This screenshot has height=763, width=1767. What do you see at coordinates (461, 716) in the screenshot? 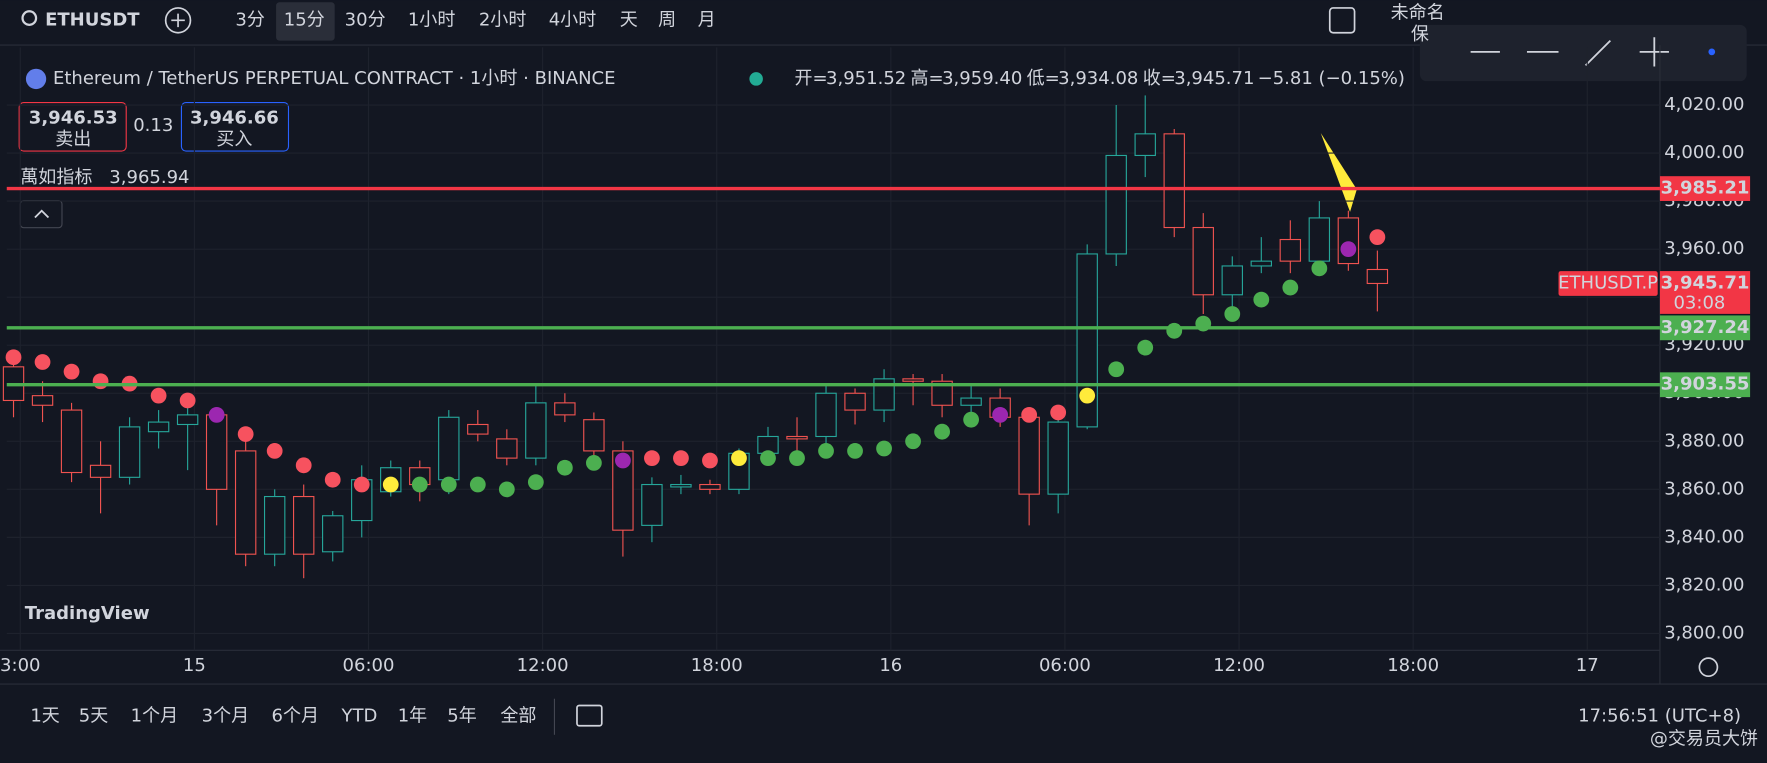
I see `range-button: 5年` at bounding box center [461, 716].